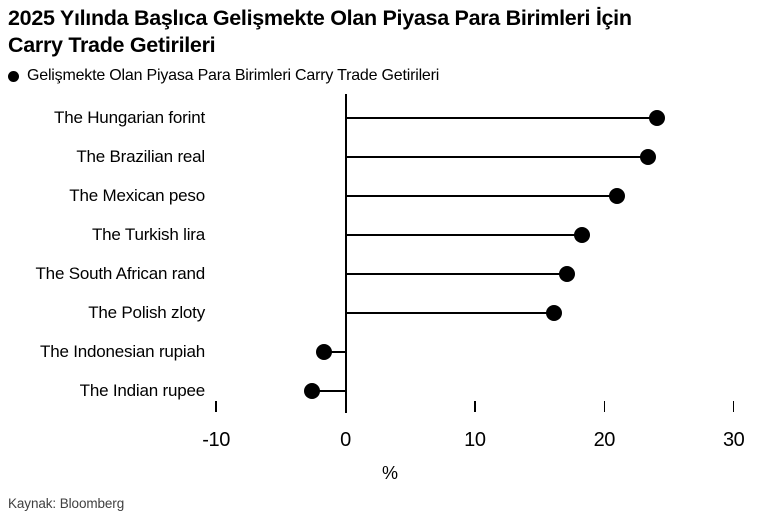 This screenshot has height=527, width=780. What do you see at coordinates (345, 253) in the screenshot?
I see `y-axis-line` at bounding box center [345, 253].